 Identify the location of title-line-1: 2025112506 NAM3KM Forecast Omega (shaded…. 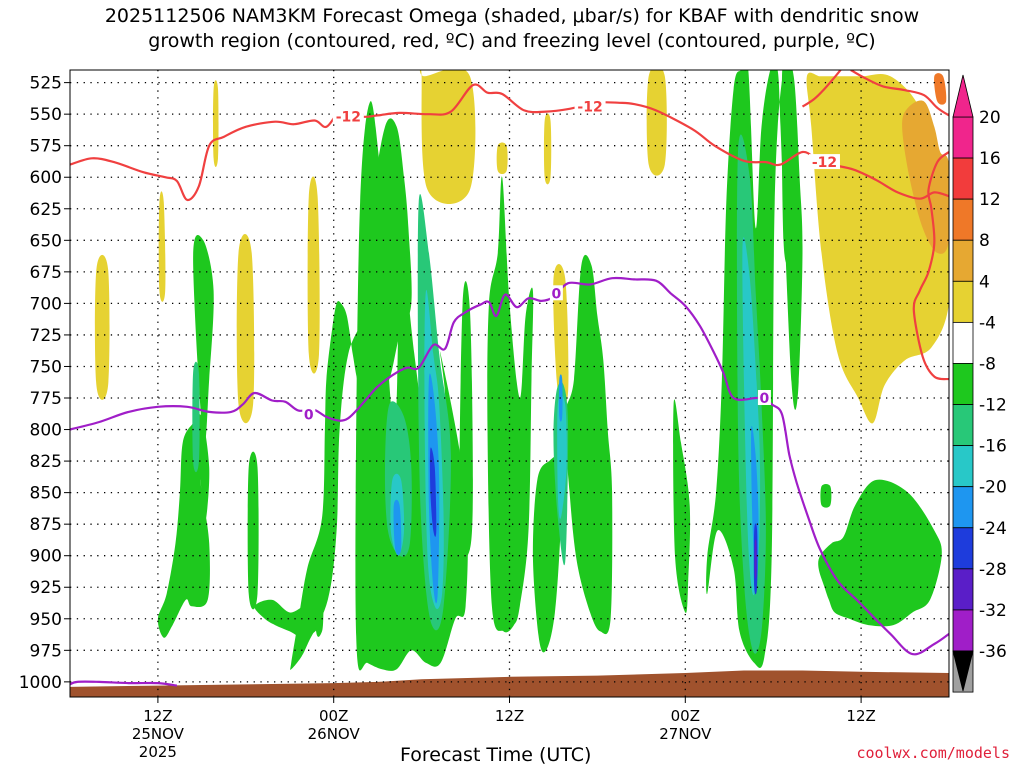
(512, 16).